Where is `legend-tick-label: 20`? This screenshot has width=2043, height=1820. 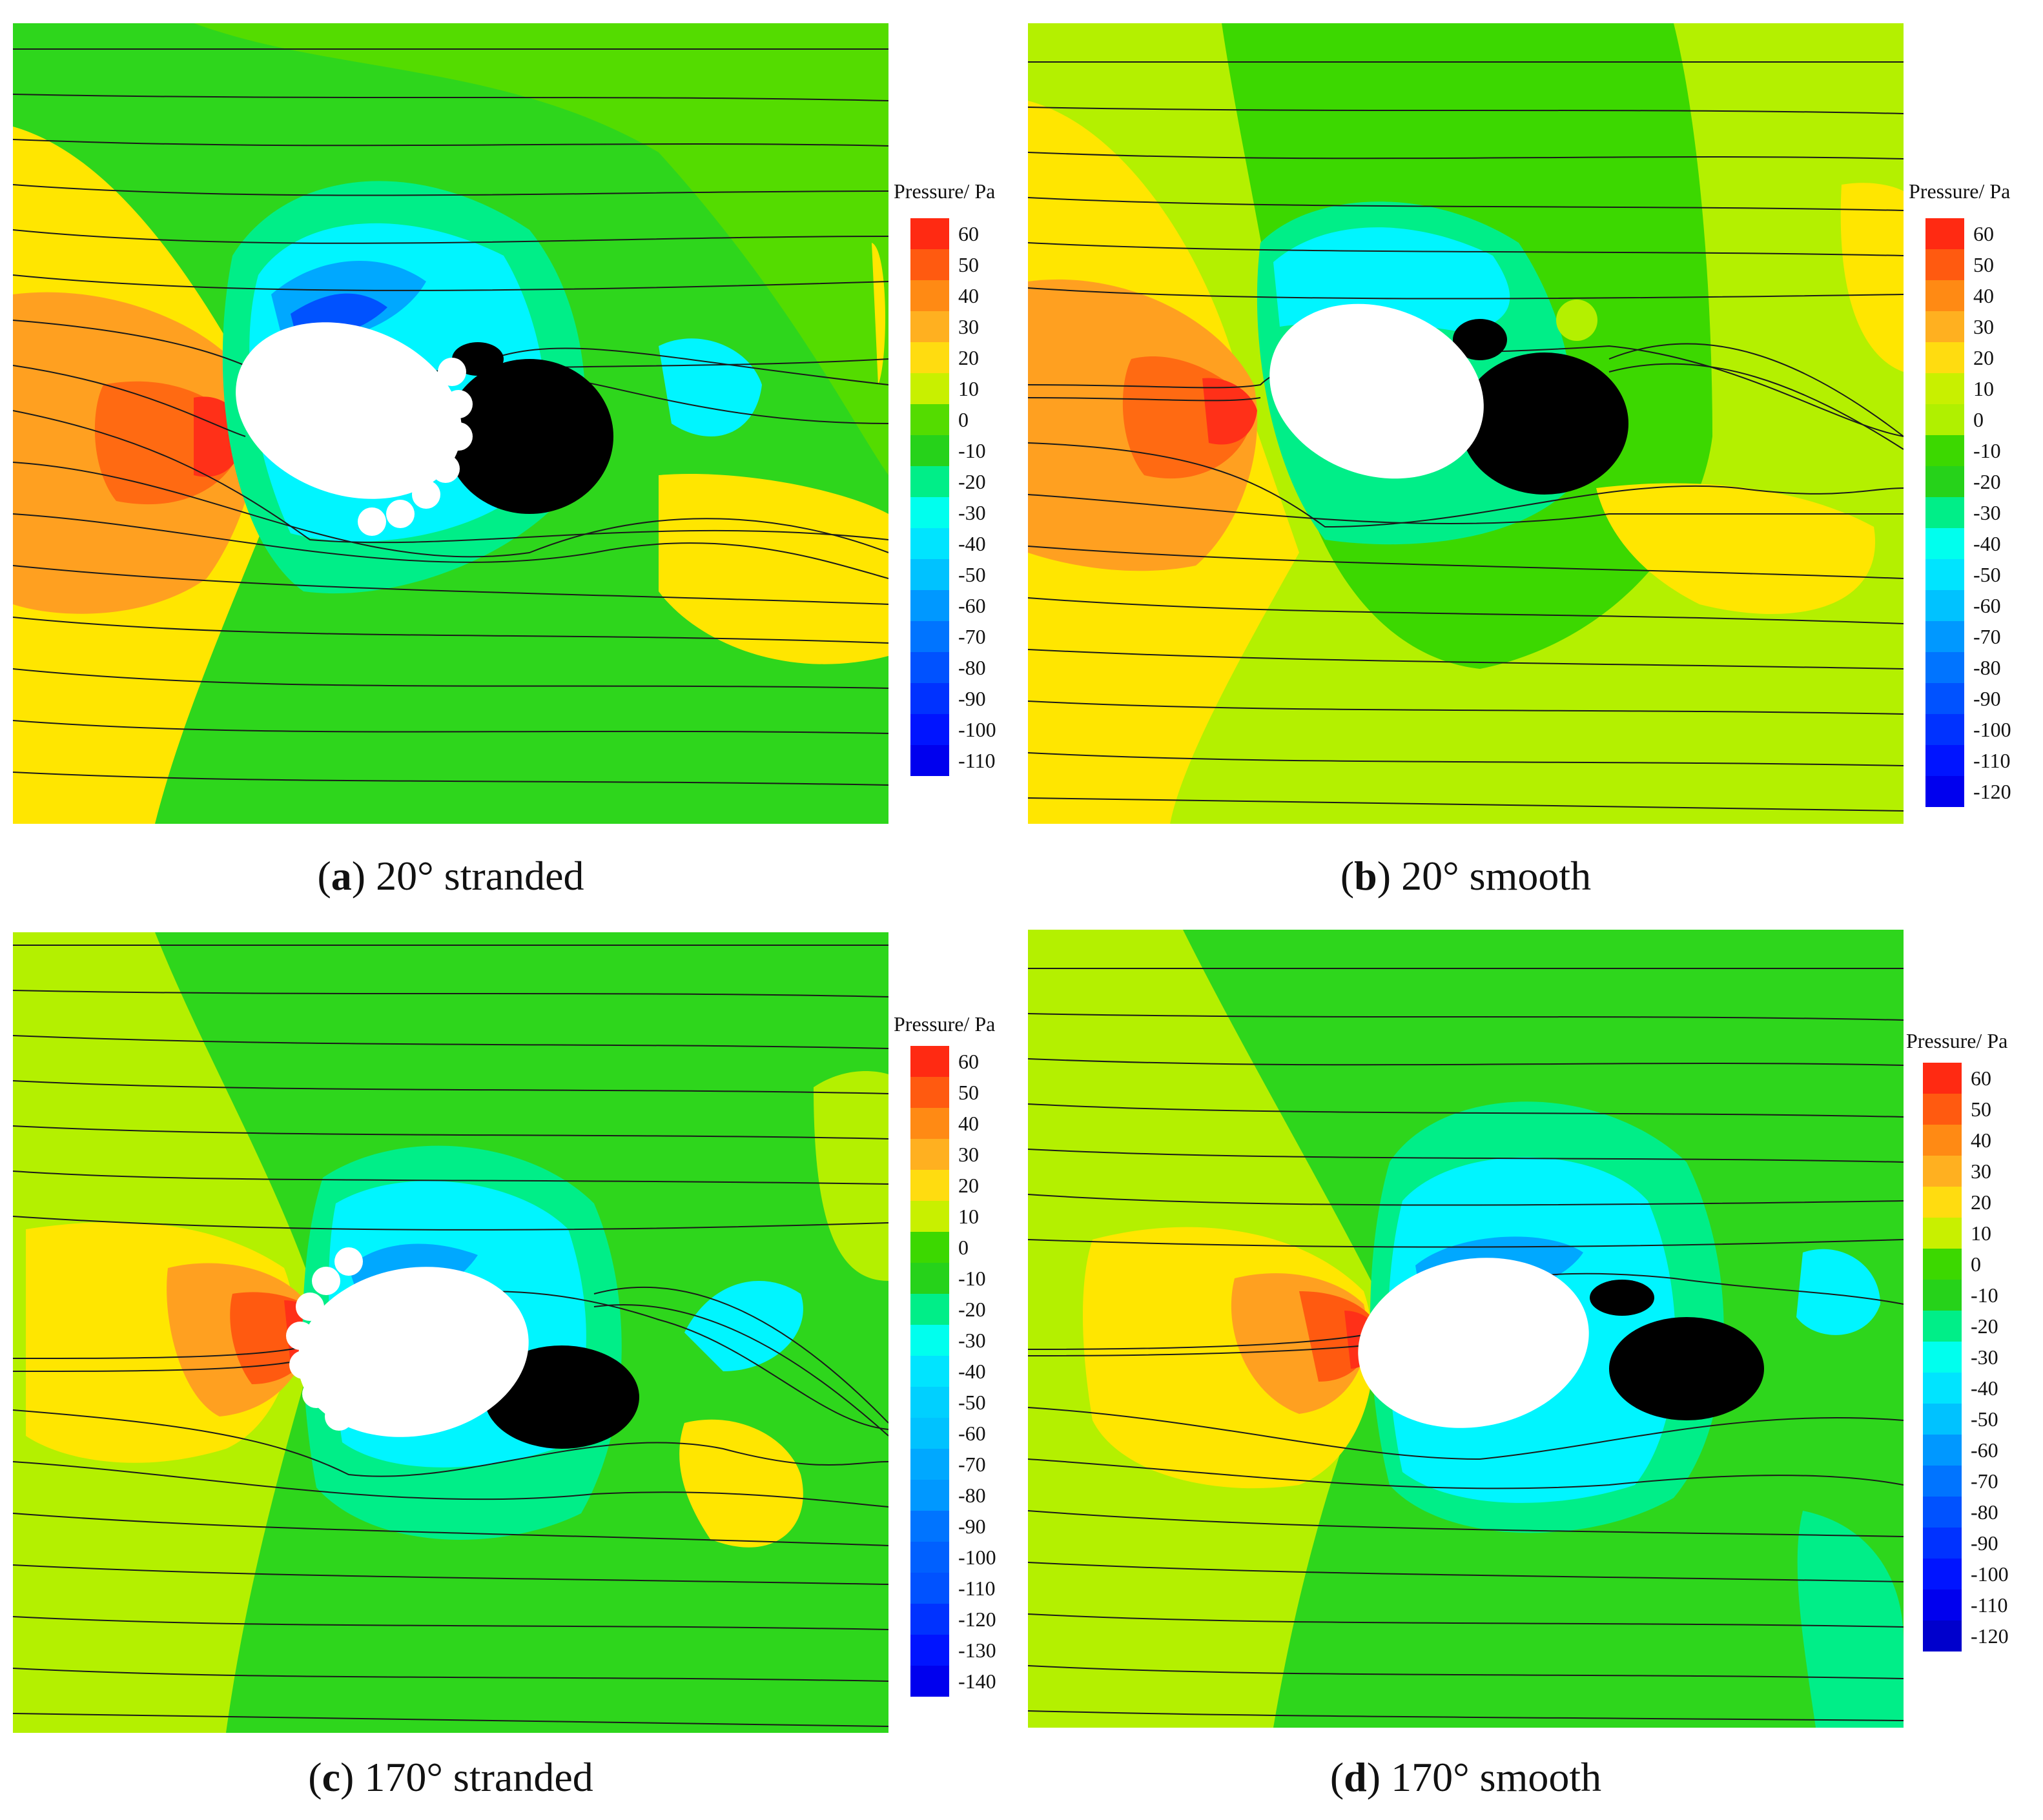
legend-tick-label: 20 is located at coordinates (968, 357).